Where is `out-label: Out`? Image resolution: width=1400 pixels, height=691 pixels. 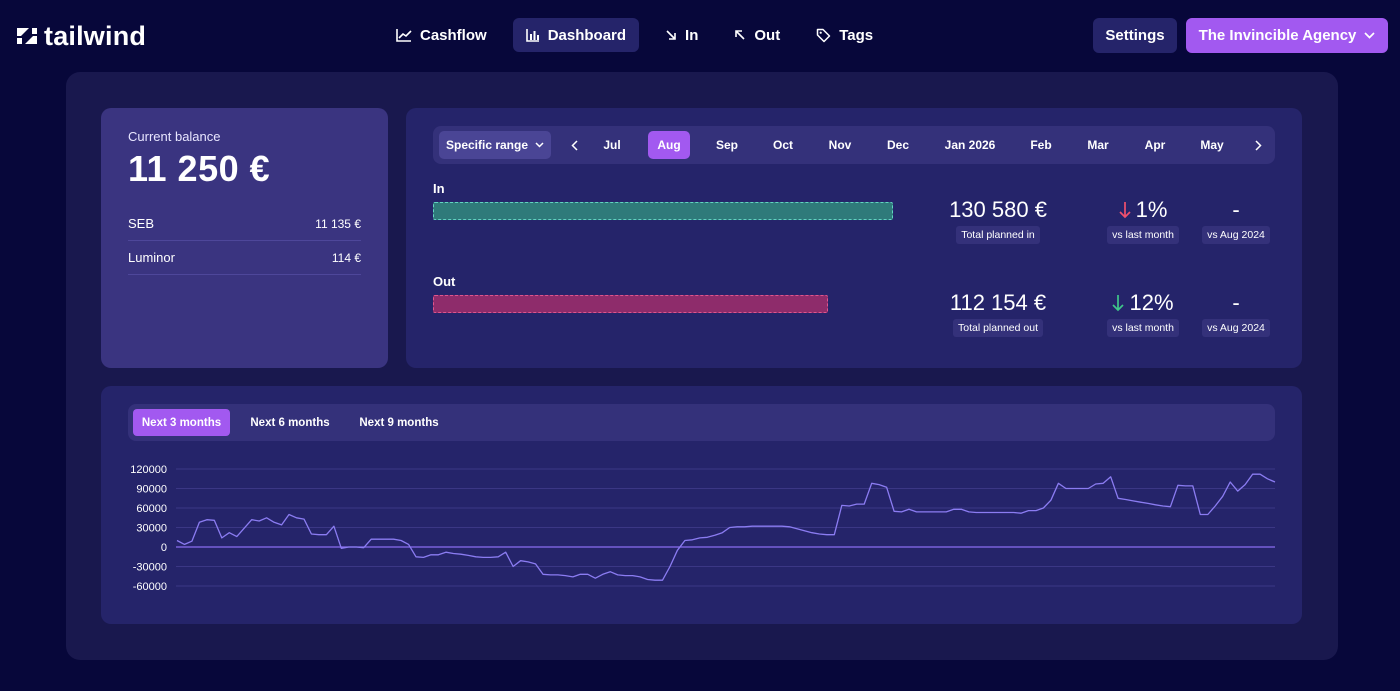 out-label: Out is located at coordinates (444, 281).